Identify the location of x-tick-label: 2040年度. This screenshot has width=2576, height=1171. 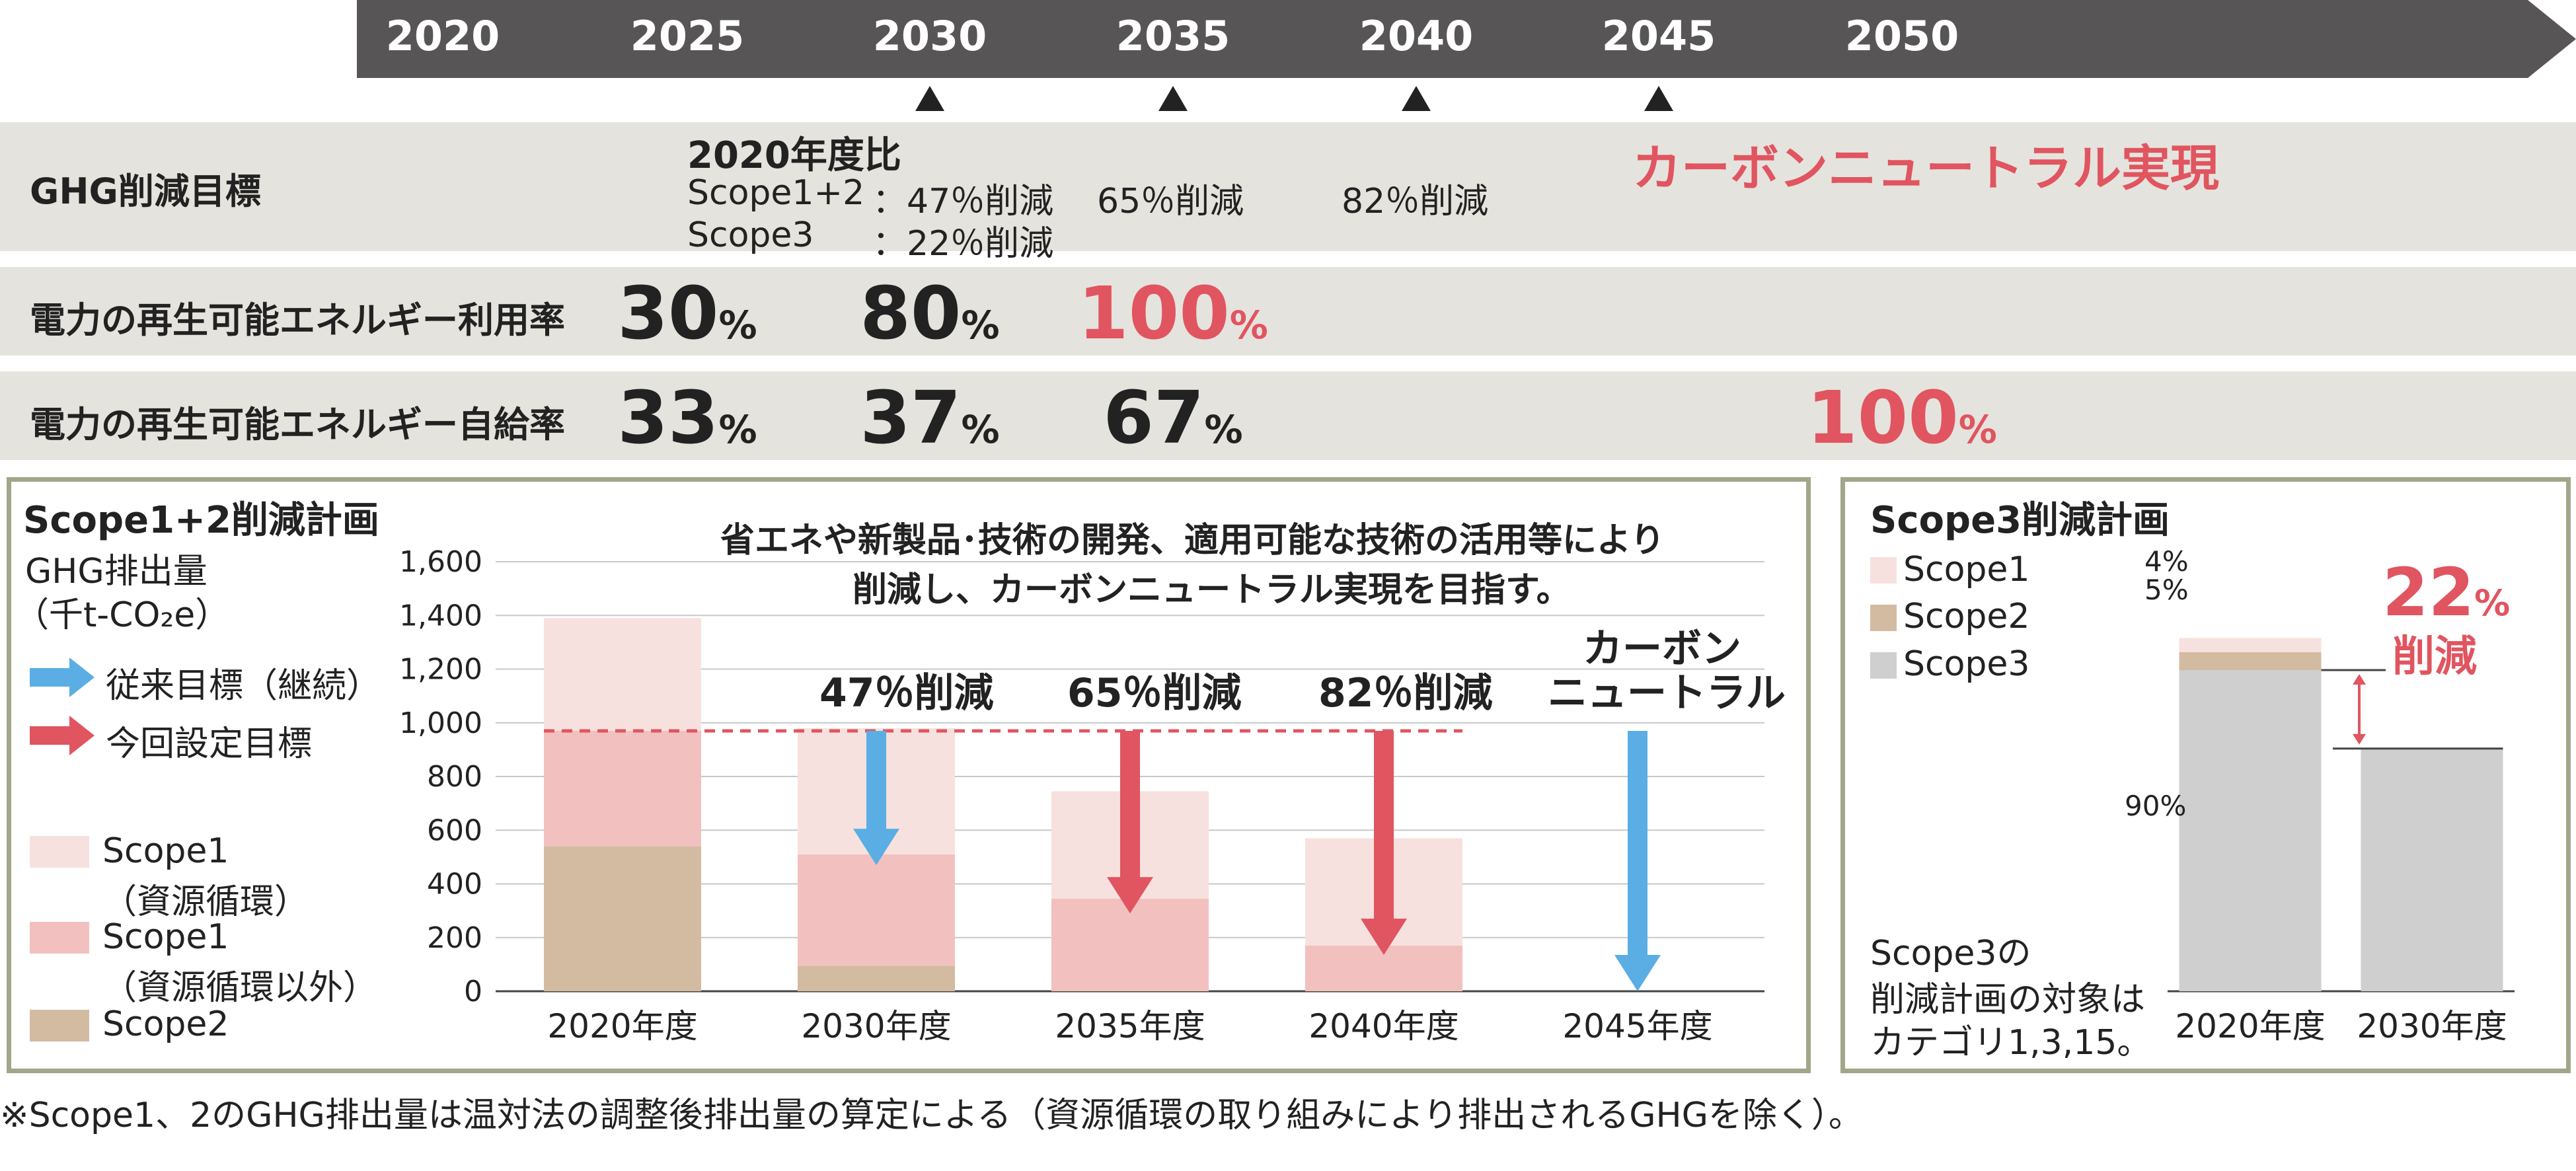
(1383, 1026).